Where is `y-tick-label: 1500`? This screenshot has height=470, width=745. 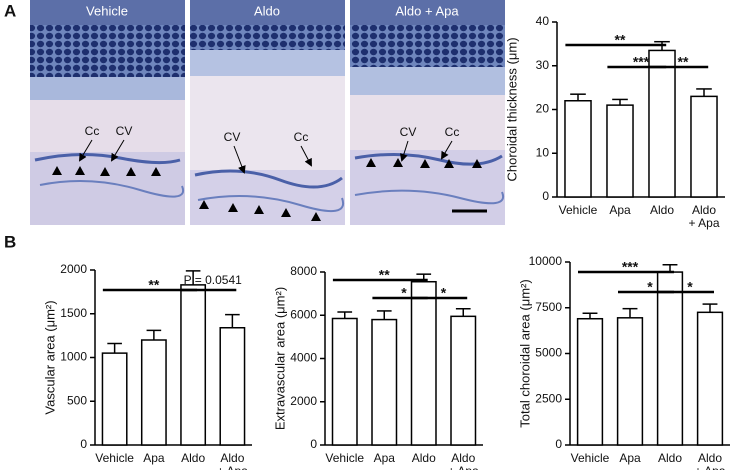
y-tick-label: 1500 is located at coordinates (73, 313).